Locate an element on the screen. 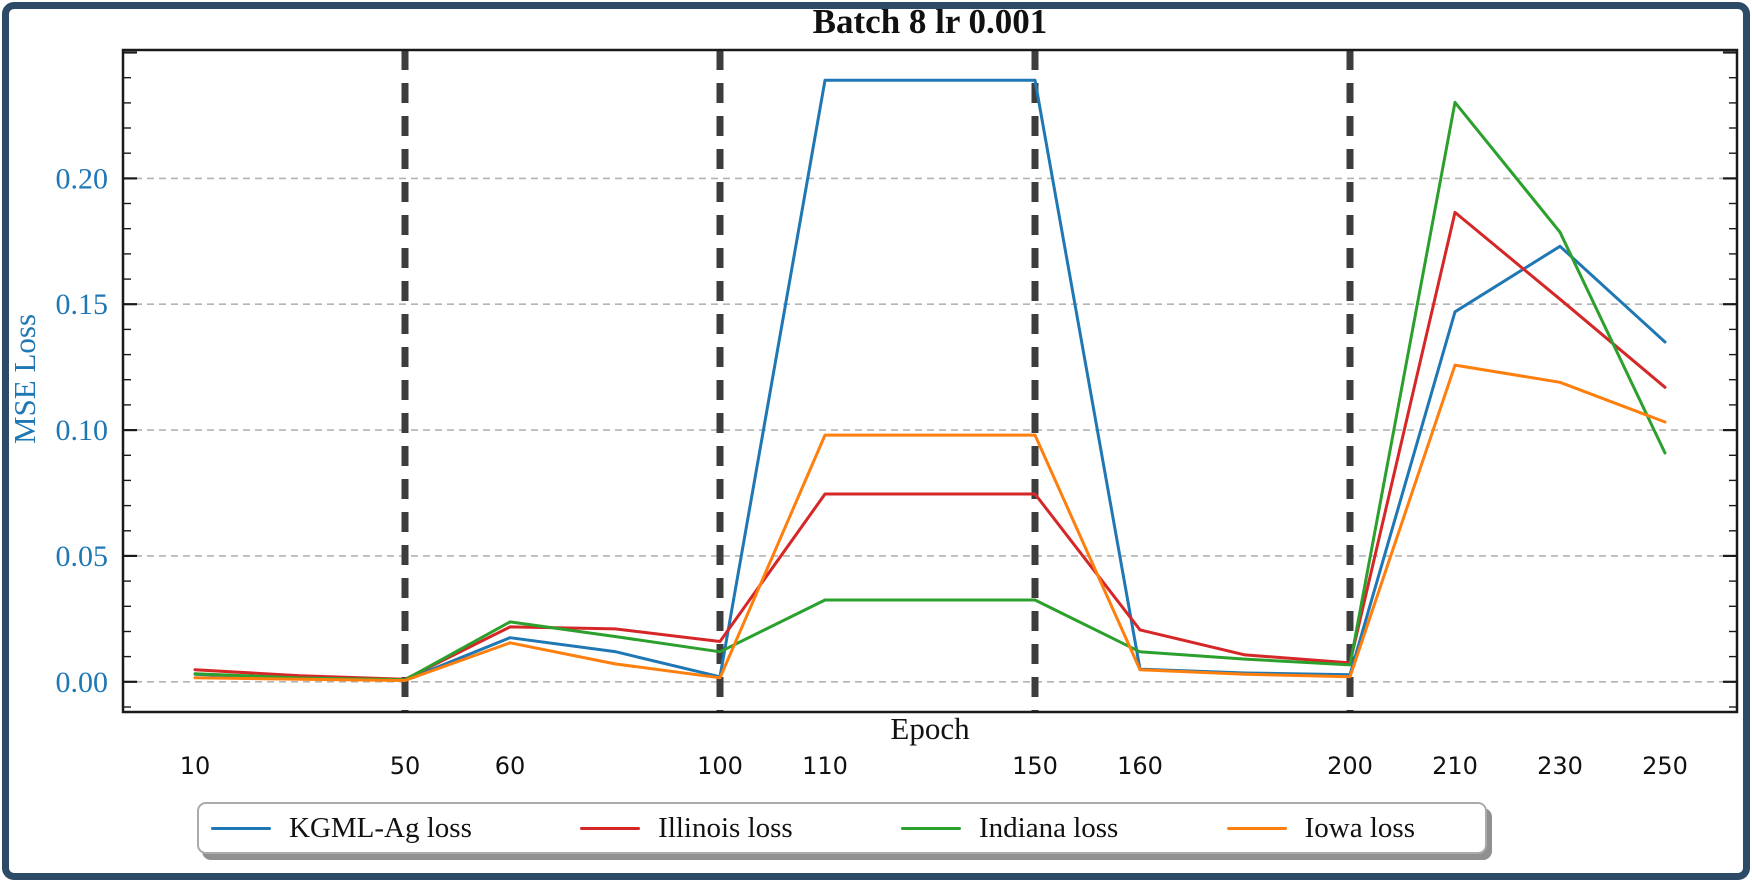  x-tick-label: 110 is located at coordinates (825, 766).